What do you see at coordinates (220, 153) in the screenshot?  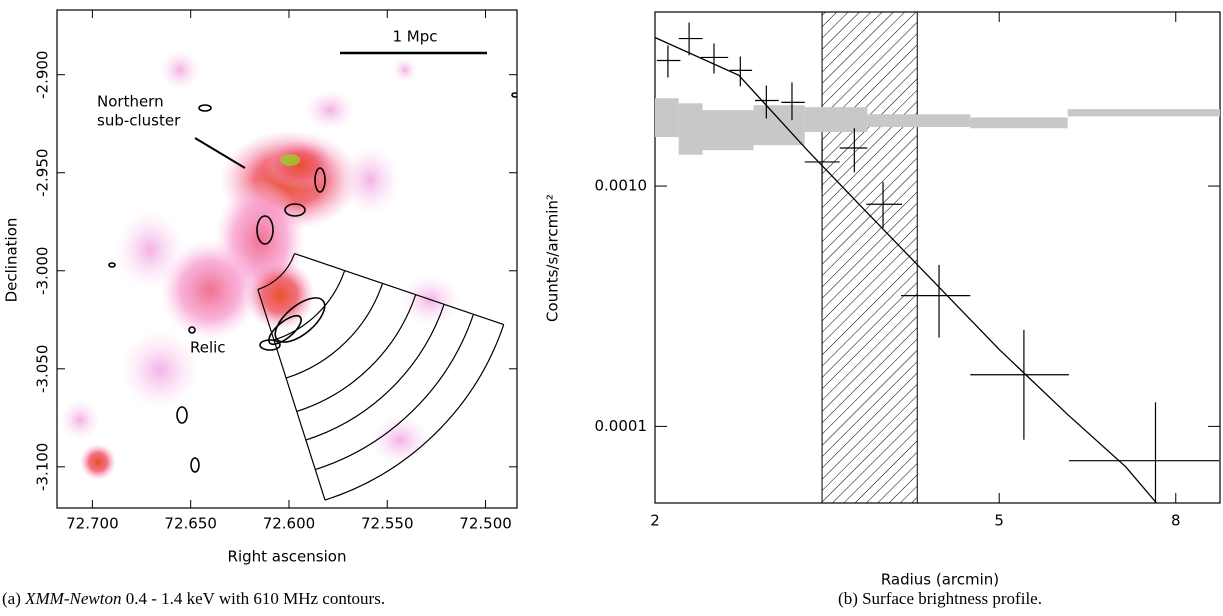 I see `pointer` at bounding box center [220, 153].